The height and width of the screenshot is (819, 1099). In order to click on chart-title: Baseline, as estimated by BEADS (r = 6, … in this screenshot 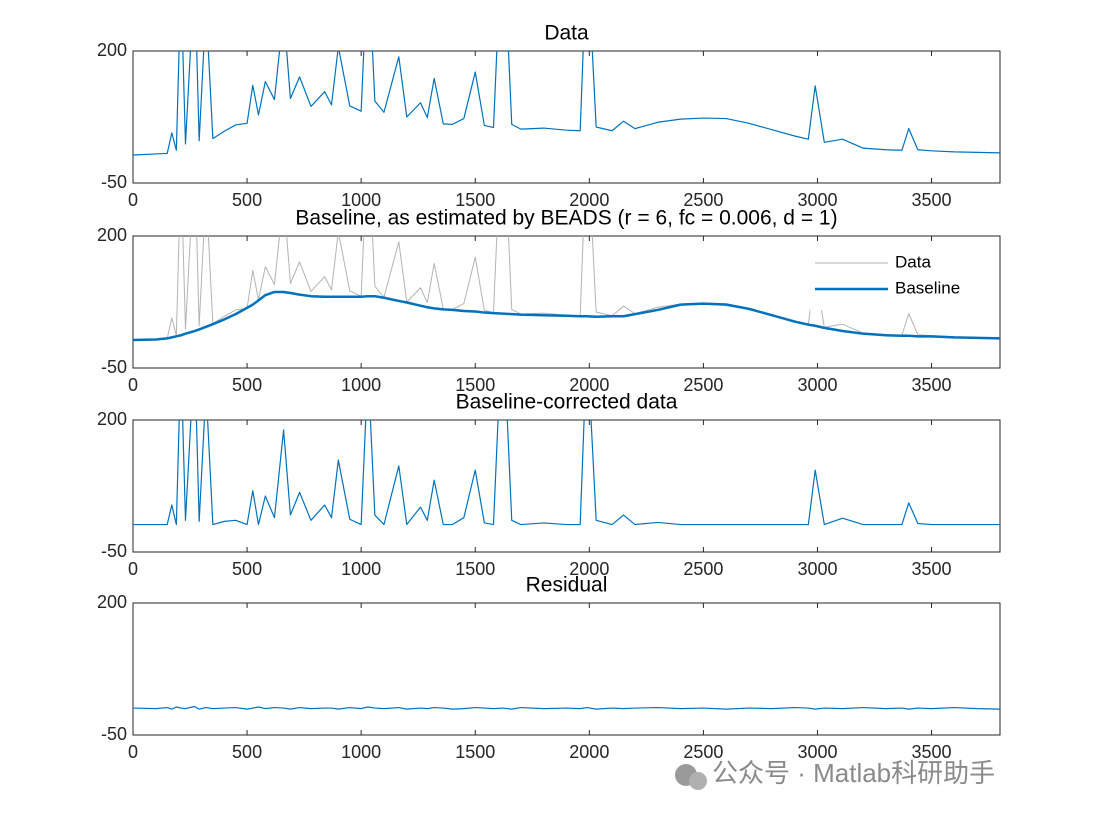, I will do `click(566, 218)`.